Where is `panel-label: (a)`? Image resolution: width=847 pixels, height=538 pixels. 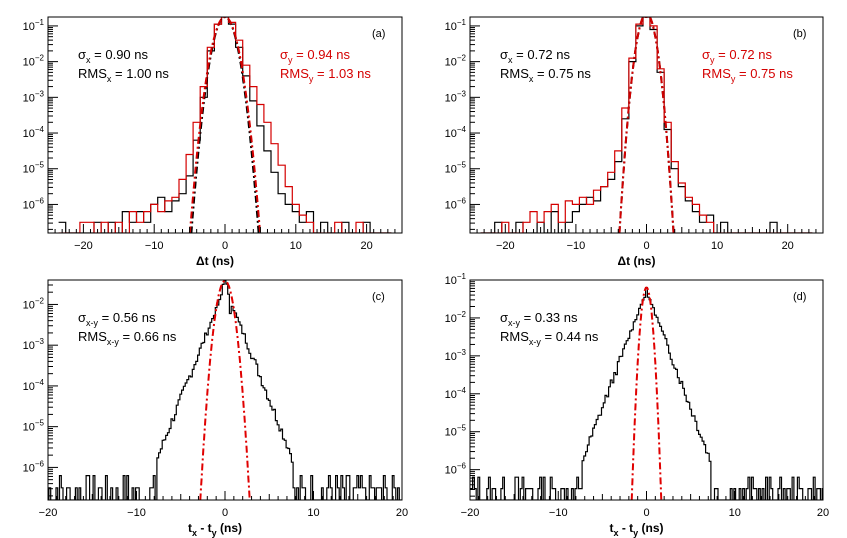
panel-label: (a) is located at coordinates (378, 34).